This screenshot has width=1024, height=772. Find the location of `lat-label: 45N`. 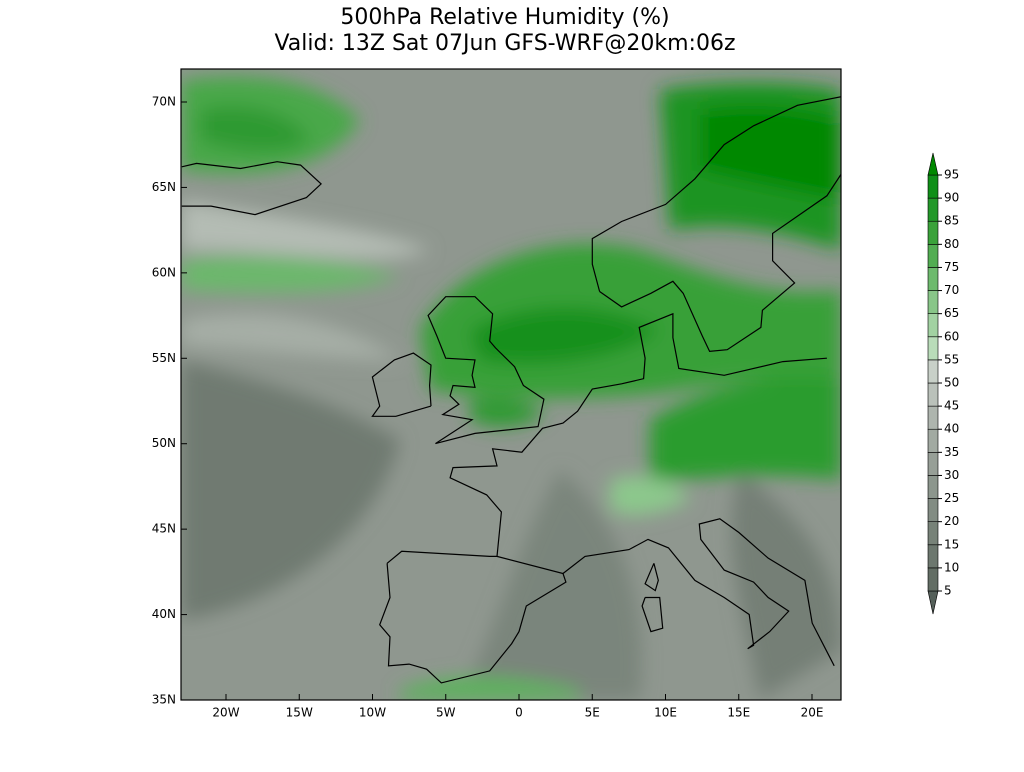

lat-label: 45N is located at coordinates (164, 529).